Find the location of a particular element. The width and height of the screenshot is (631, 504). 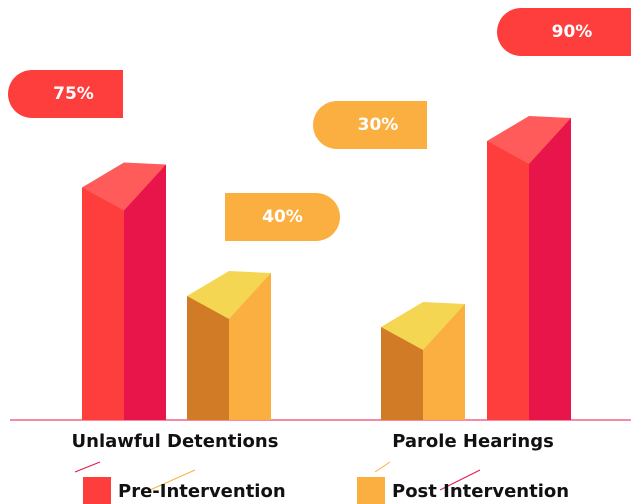

value-label: 40% is located at coordinates (282, 217).